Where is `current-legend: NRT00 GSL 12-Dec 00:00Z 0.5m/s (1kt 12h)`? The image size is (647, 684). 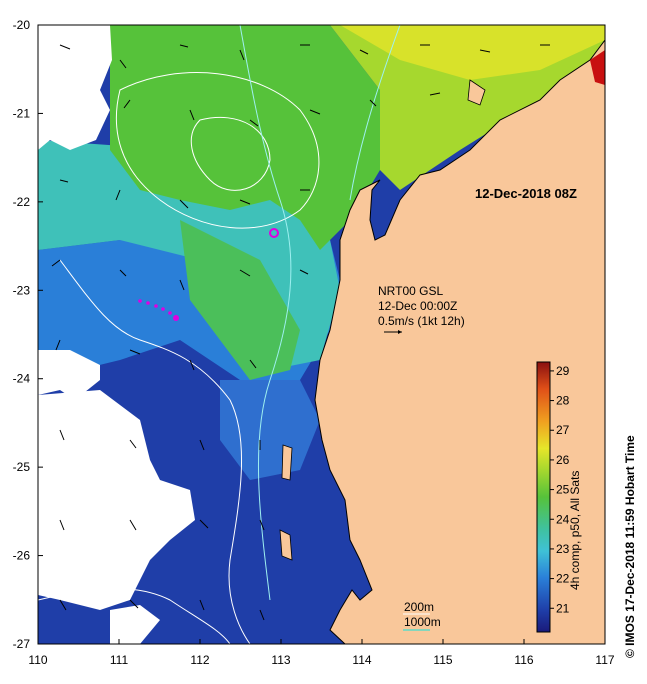
current-legend: NRT00 GSL 12-Dec 00:00Z 0.5m/s (1kt 12h) is located at coordinates (421, 309).